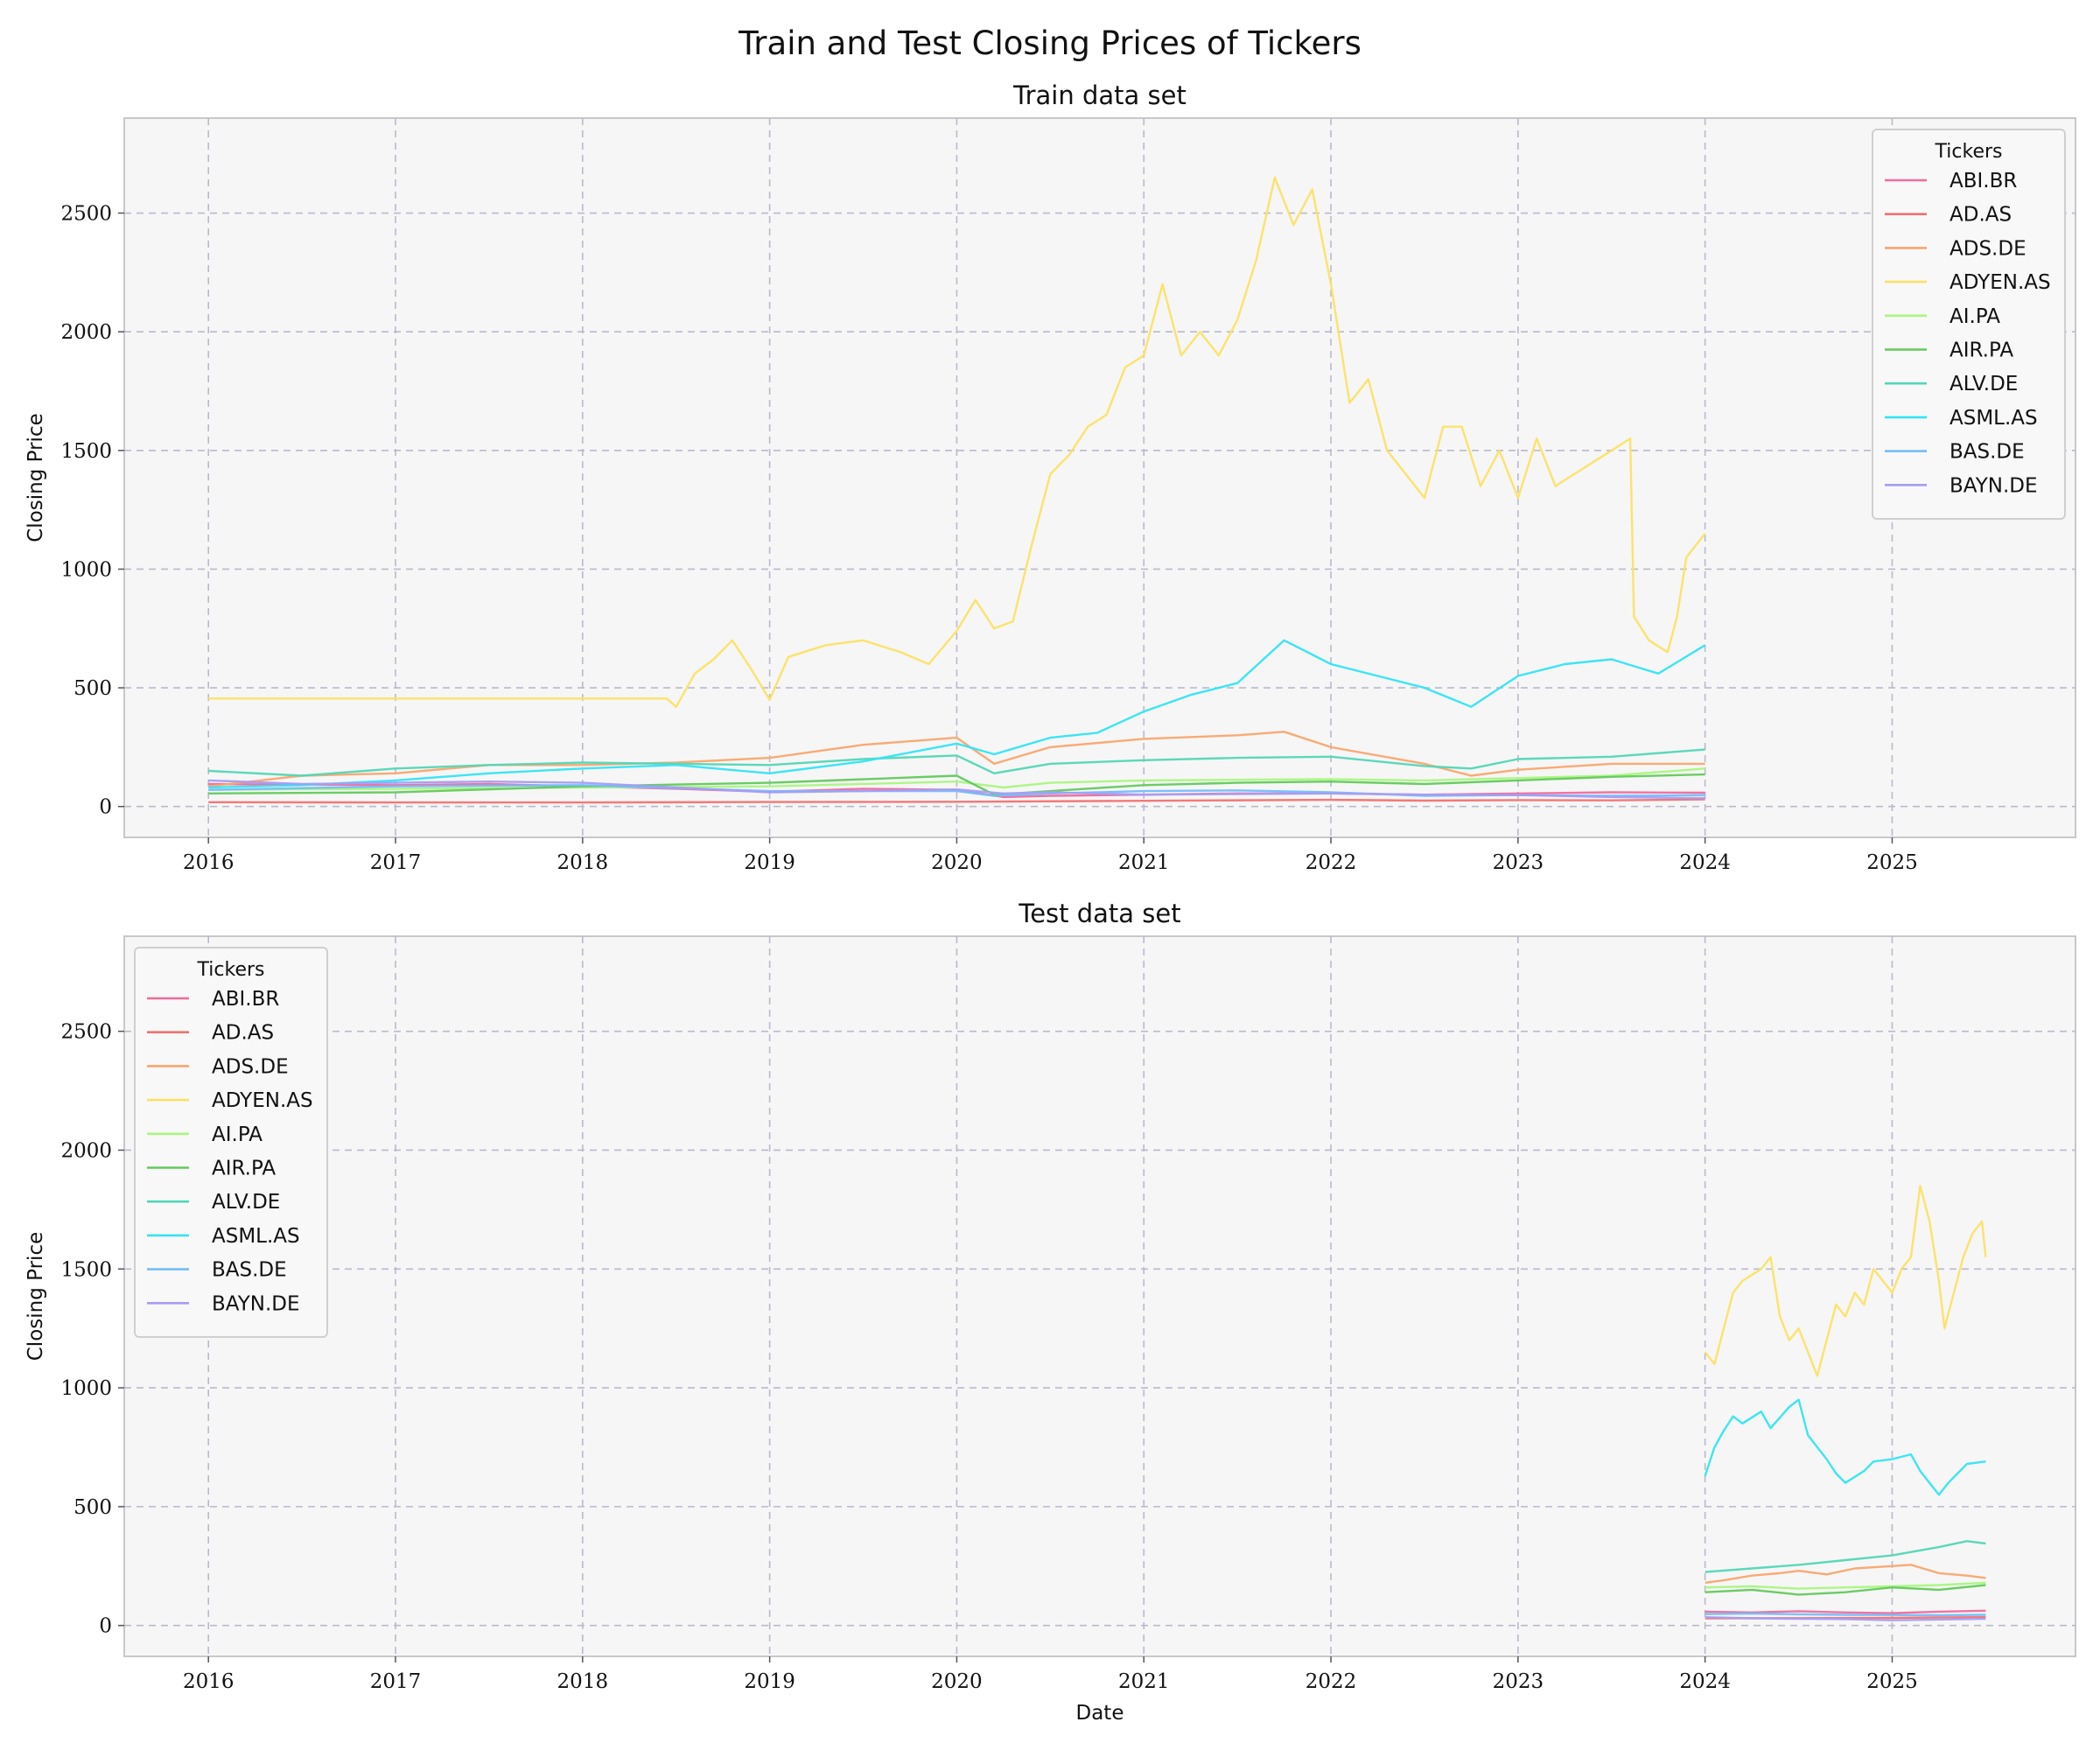 The image size is (2100, 1750). I want to click on figure-title: Train and Test Closing Prices of Tickers, so click(1050, 43).